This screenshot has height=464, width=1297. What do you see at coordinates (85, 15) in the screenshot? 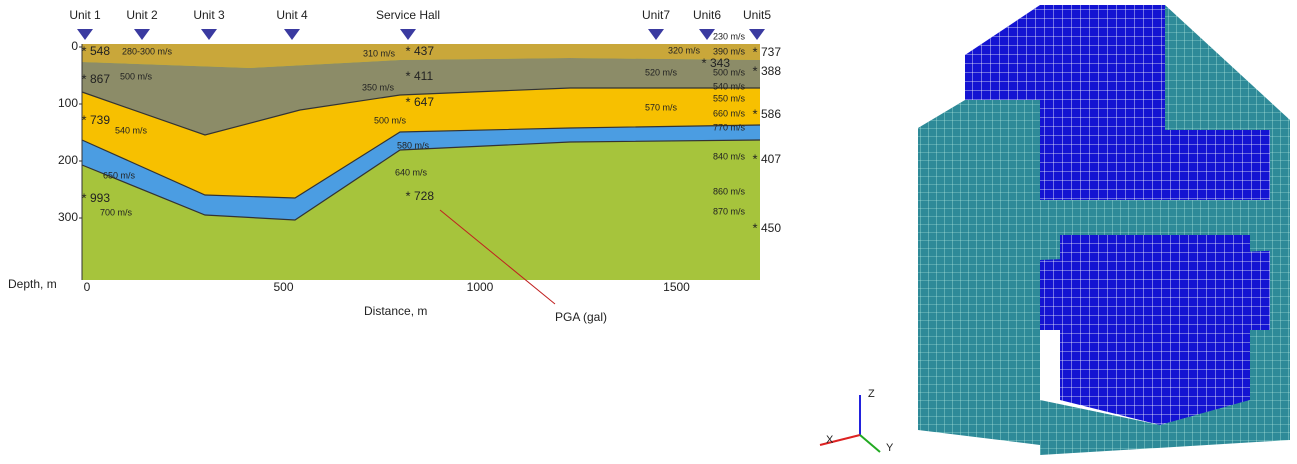
I see `unit-label: Unit 1` at bounding box center [85, 15].